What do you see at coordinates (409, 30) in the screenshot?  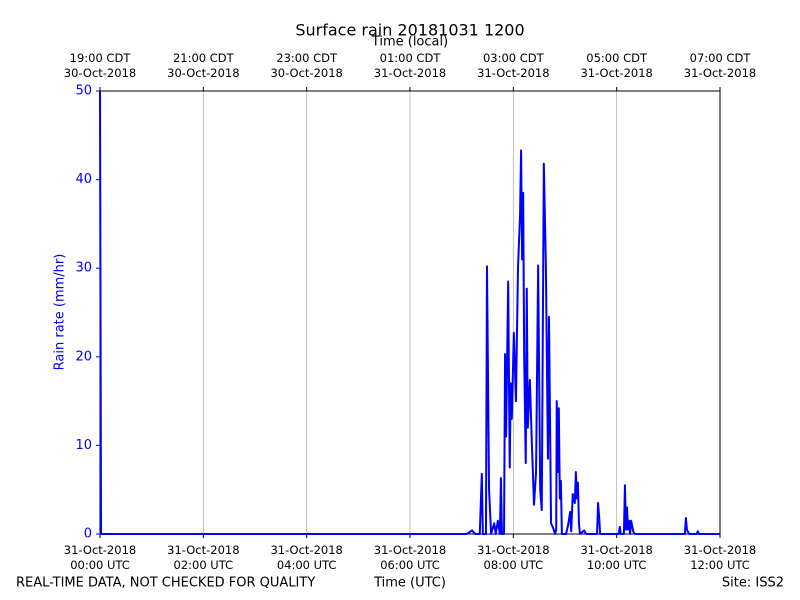 I see `chart-title: Surface rain 20181031 1200` at bounding box center [409, 30].